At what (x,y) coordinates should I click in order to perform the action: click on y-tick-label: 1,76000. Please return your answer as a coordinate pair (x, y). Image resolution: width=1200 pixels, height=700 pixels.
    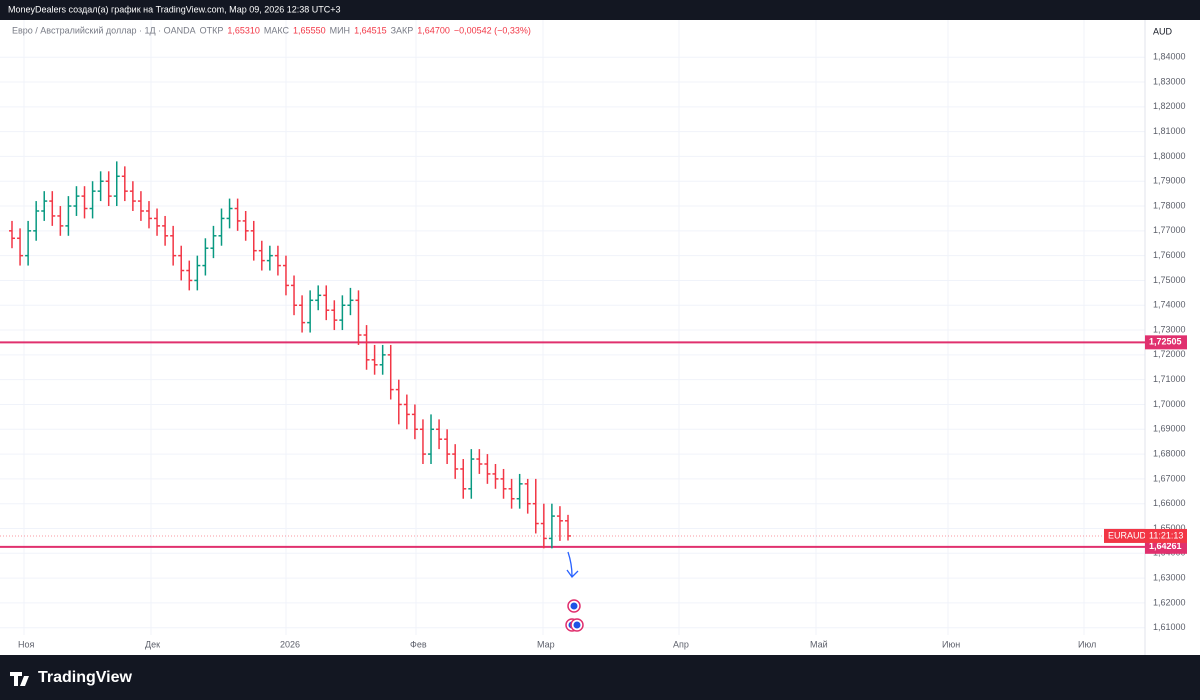
    Looking at the image, I should click on (1169, 255).